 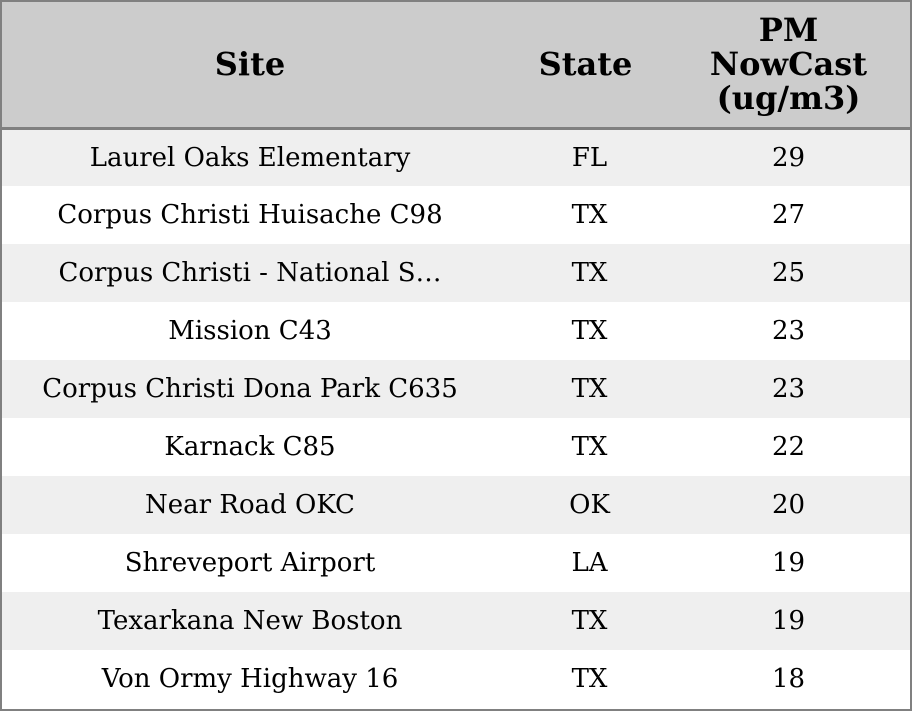 What do you see at coordinates (250, 215) in the screenshot?
I see `site-cell: Corpus Christi Huisache C98` at bounding box center [250, 215].